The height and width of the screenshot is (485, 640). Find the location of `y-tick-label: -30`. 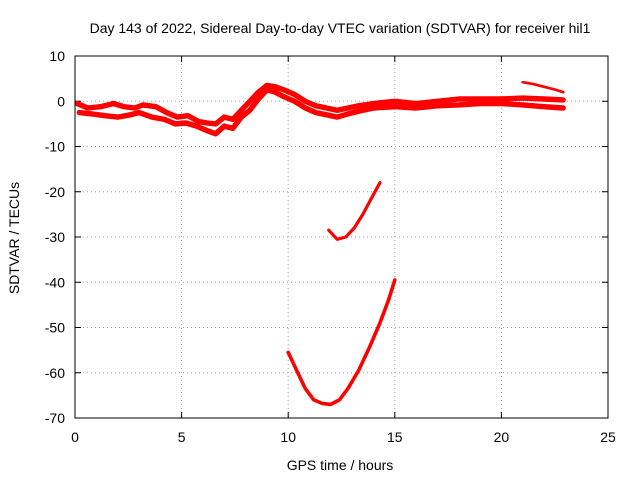

y-tick-label: -30 is located at coordinates (55, 237).